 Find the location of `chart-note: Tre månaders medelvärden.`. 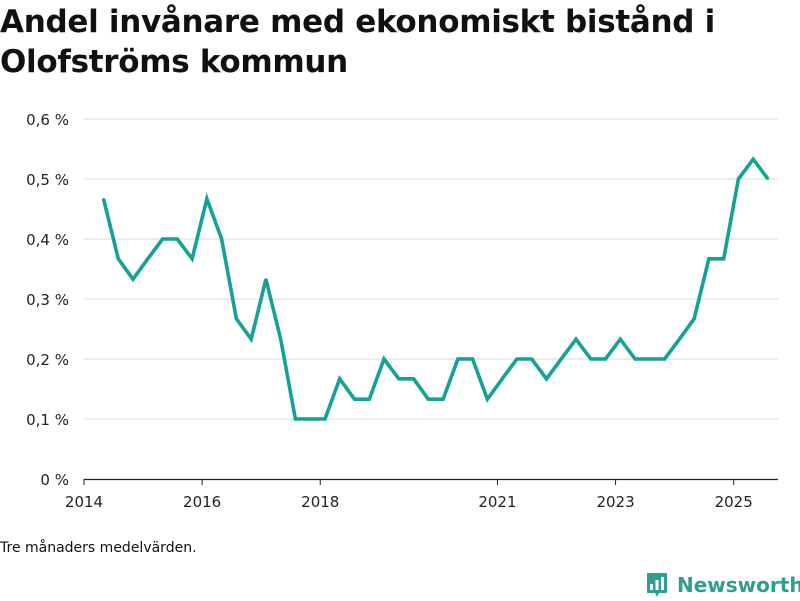

chart-note: Tre månaders medelvärden. is located at coordinates (98, 548).